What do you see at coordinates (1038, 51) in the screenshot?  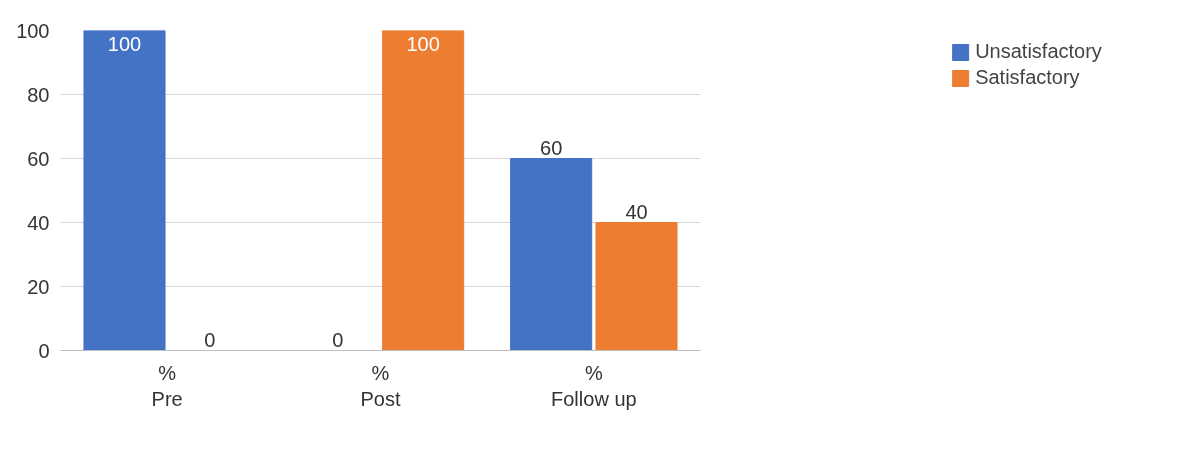 I see `legend-label: Unsatisfactory` at bounding box center [1038, 51].